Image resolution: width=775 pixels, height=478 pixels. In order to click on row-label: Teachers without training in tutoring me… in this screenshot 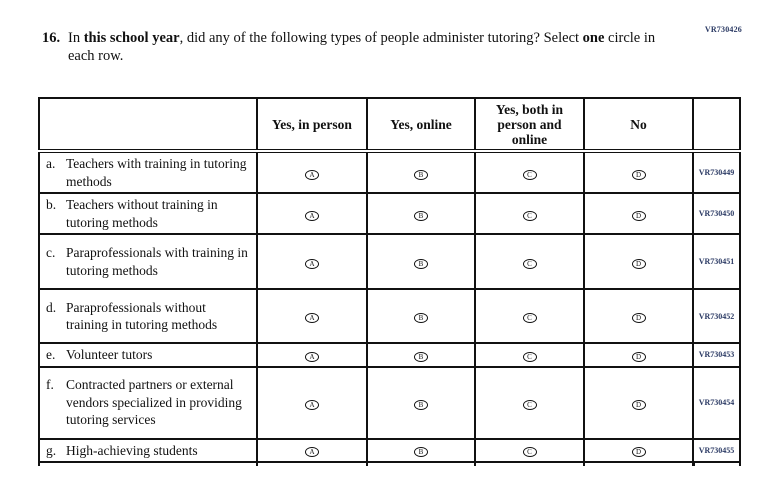, I will do `click(142, 213)`.